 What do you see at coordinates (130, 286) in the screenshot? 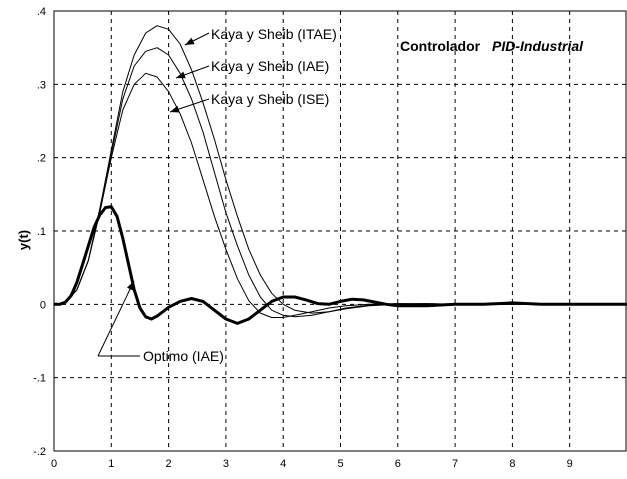
I see `arrow-optimo-head` at bounding box center [130, 286].